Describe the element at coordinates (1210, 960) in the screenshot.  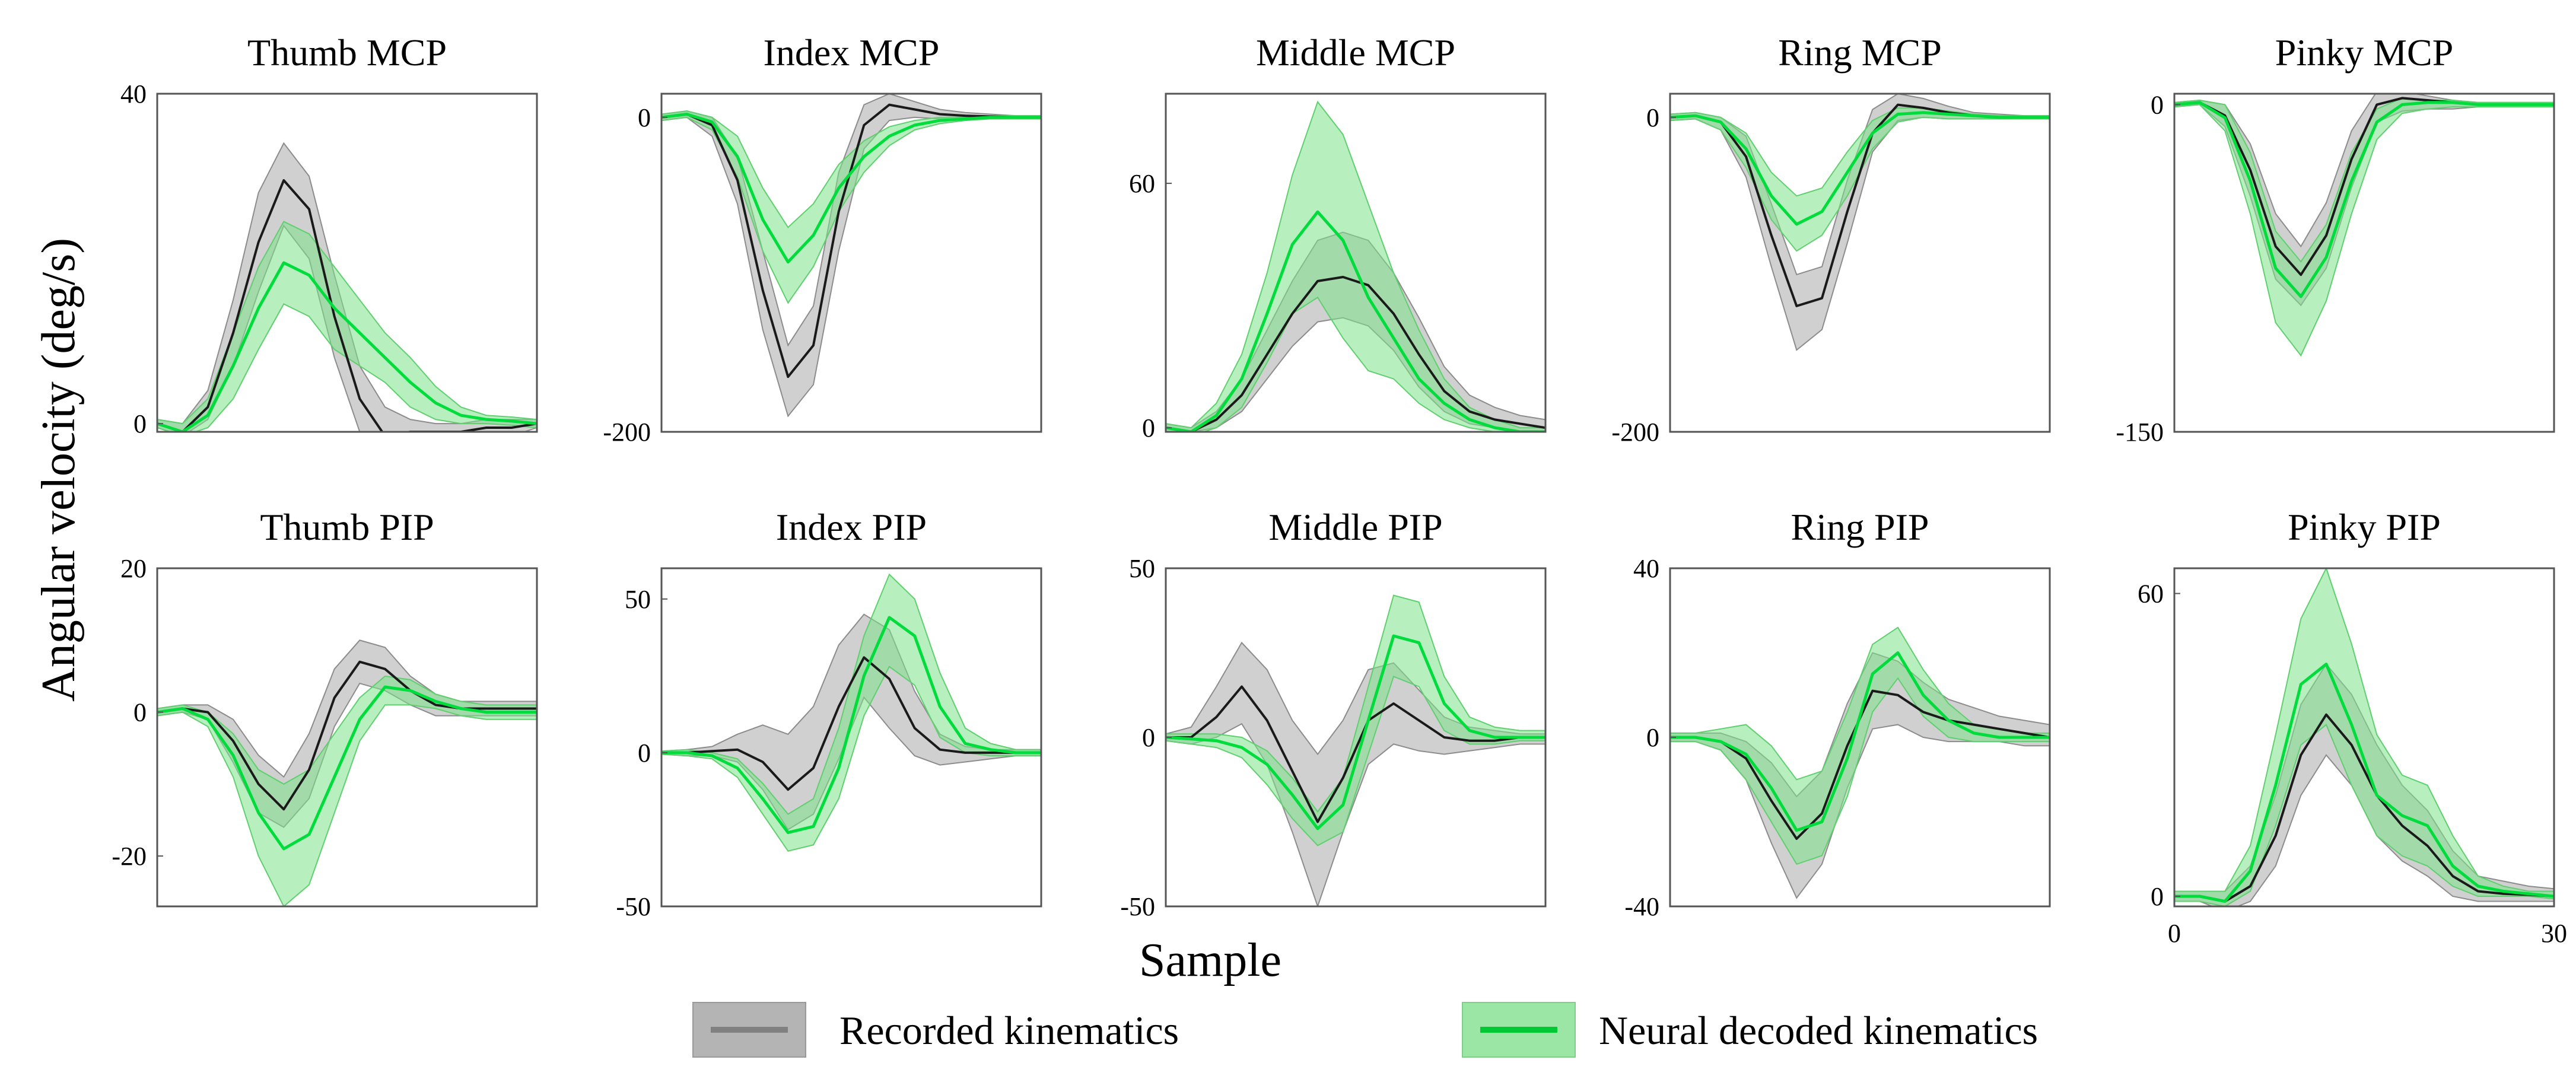
I see `x-axis-label: Sample` at that location.